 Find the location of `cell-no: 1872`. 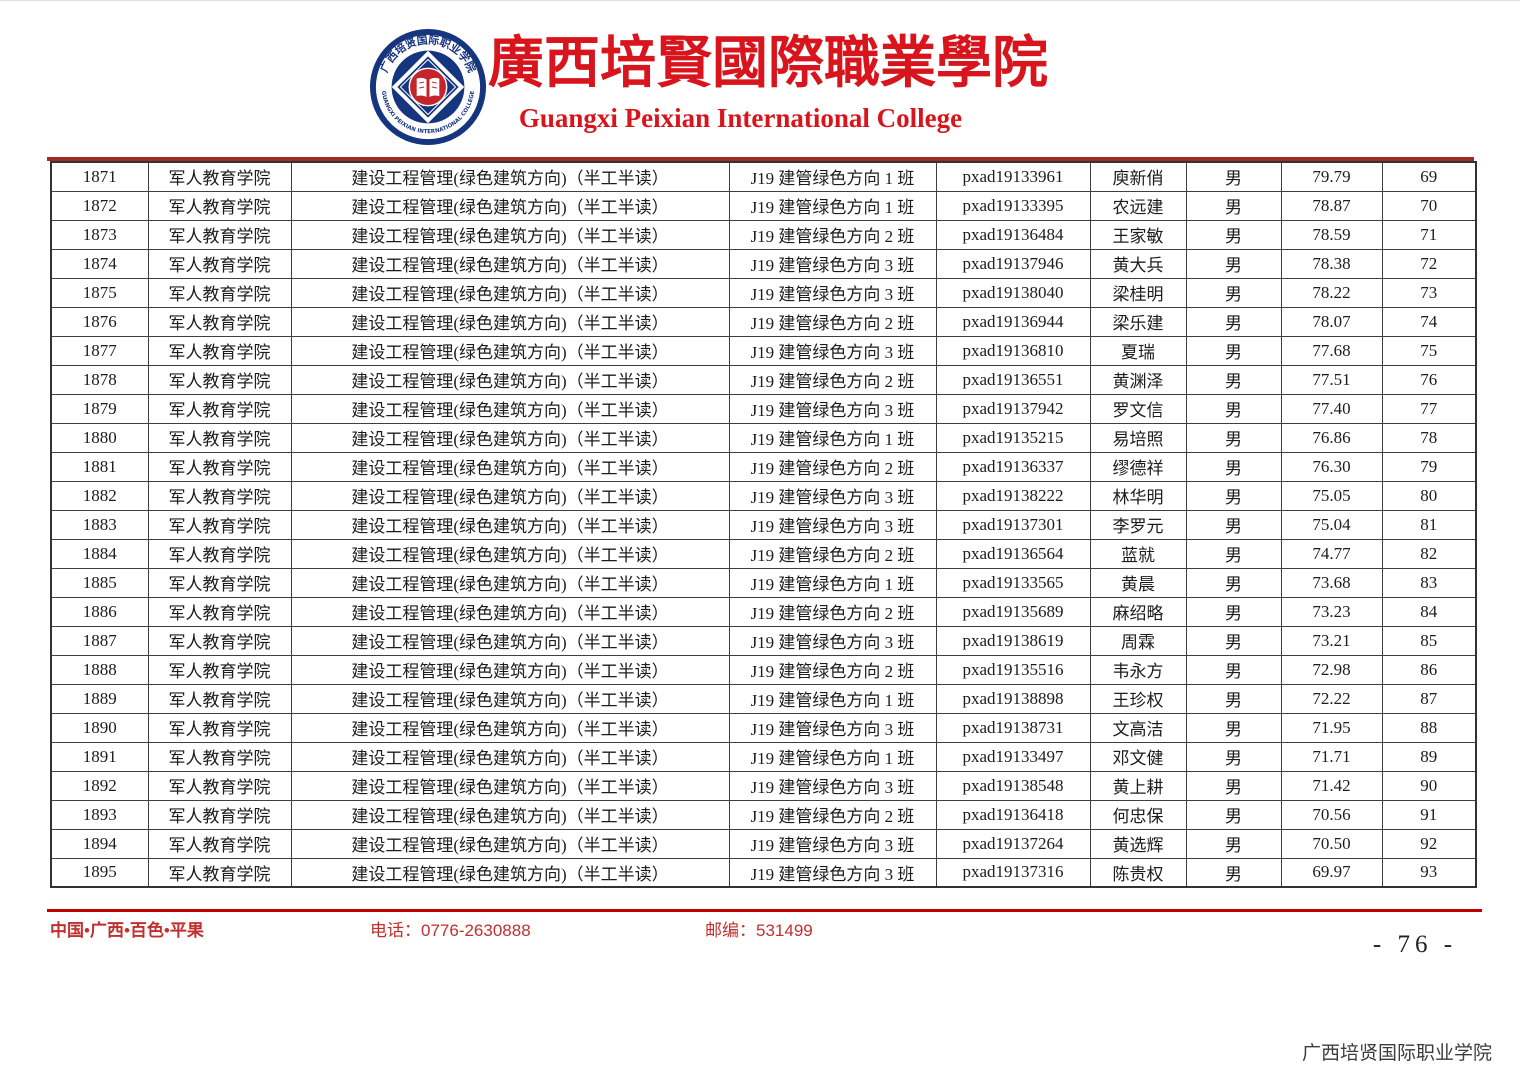

cell-no: 1872 is located at coordinates (99, 205).